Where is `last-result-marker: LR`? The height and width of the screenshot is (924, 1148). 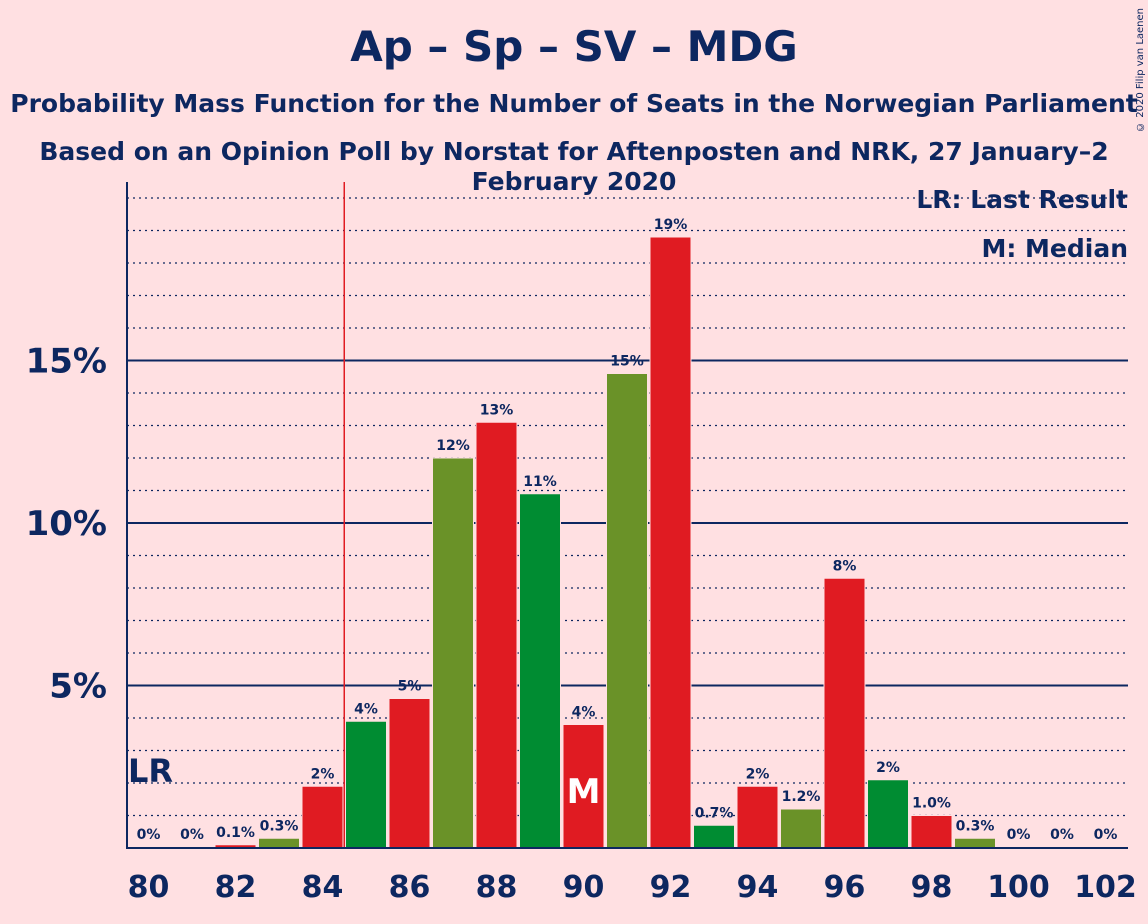 last-result-marker: LR is located at coordinates (150, 771).